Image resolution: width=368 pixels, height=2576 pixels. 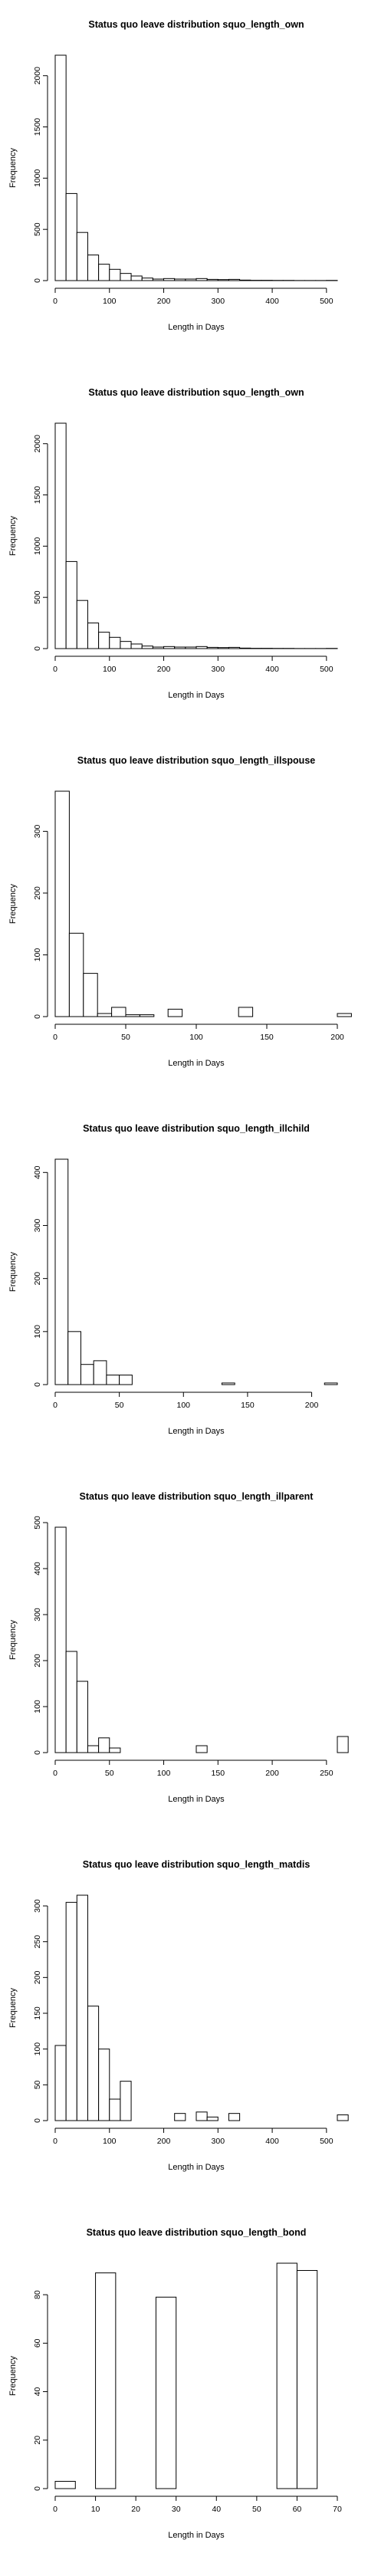 I want to click on y-tick-label: 1000, so click(x=37, y=179).